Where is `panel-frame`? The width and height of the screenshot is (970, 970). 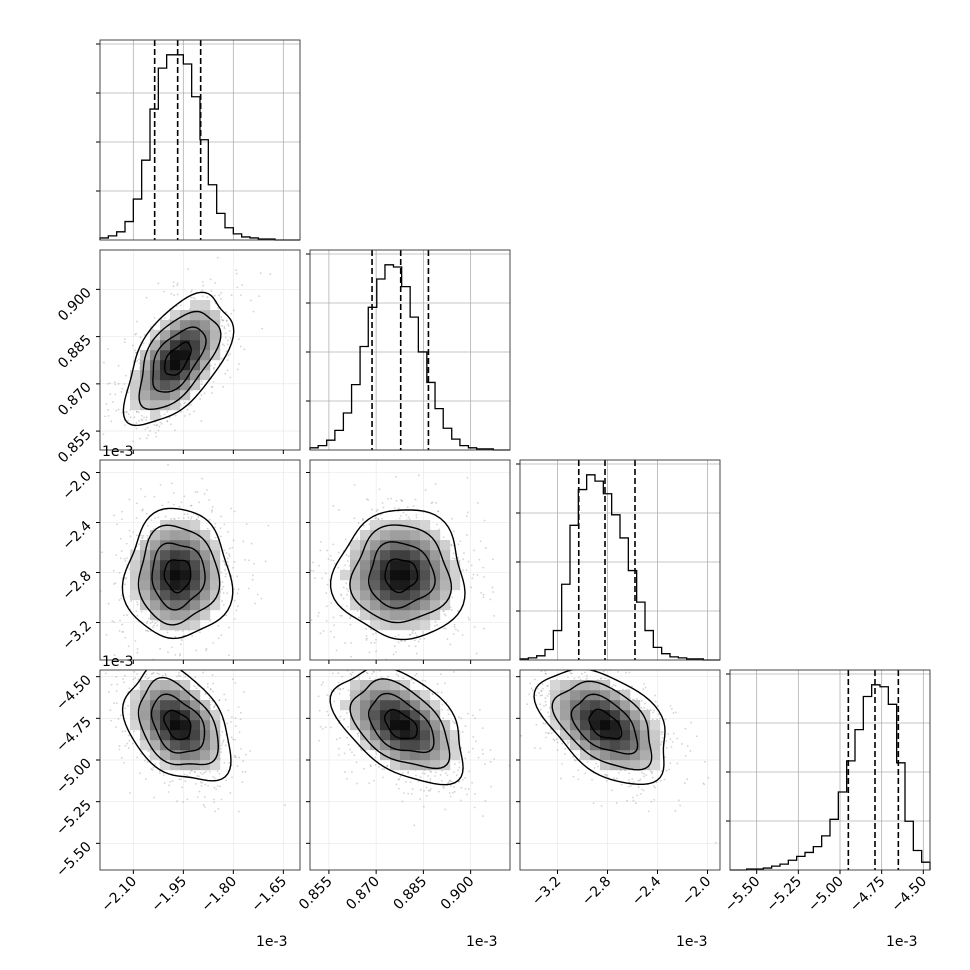
panel-frame is located at coordinates (200, 350).